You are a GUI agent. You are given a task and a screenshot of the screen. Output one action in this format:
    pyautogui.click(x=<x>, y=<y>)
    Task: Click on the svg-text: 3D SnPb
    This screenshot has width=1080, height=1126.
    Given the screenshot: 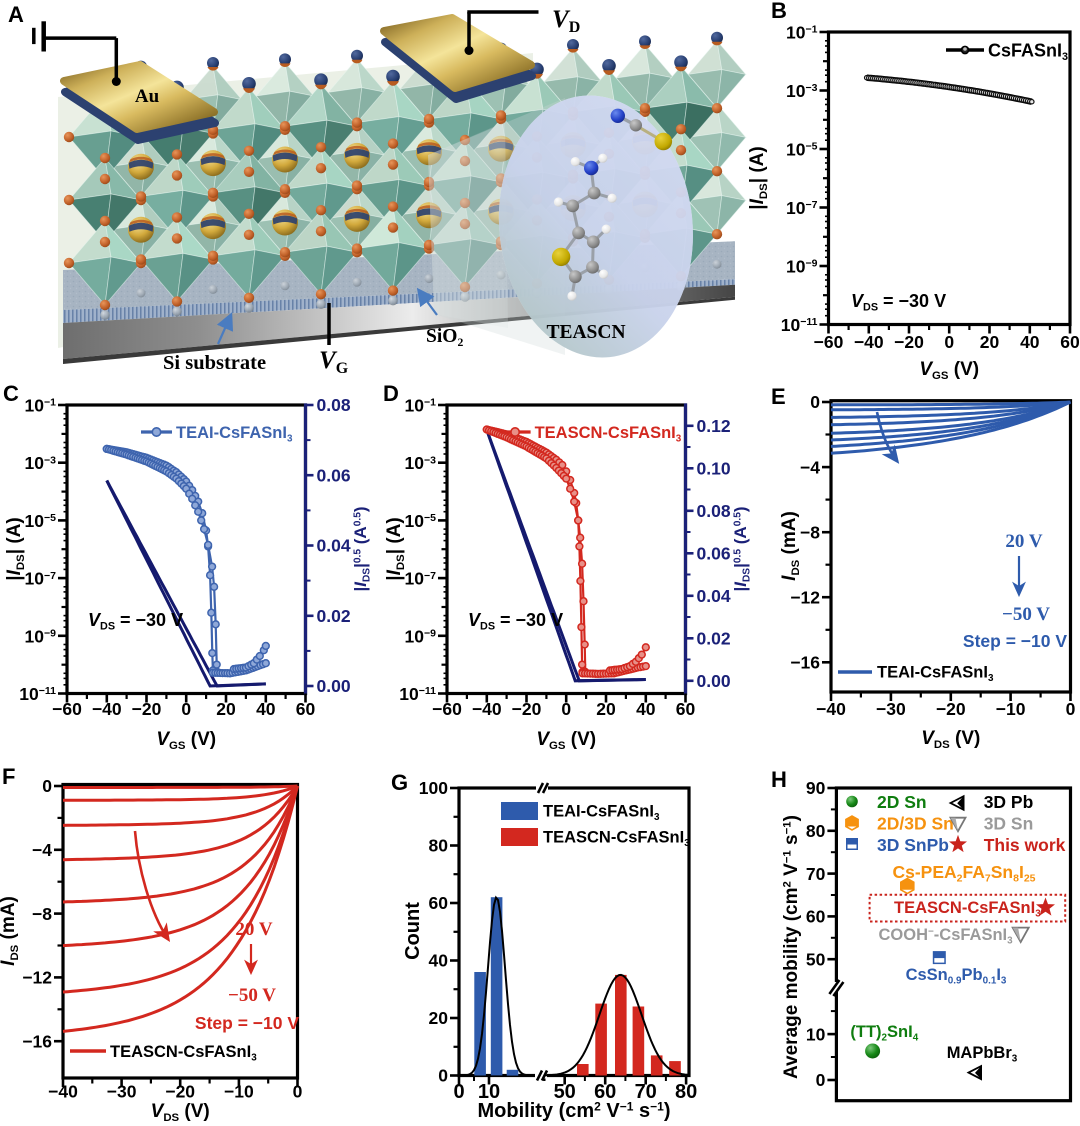 What is the action you would take?
    pyautogui.click(x=913, y=845)
    